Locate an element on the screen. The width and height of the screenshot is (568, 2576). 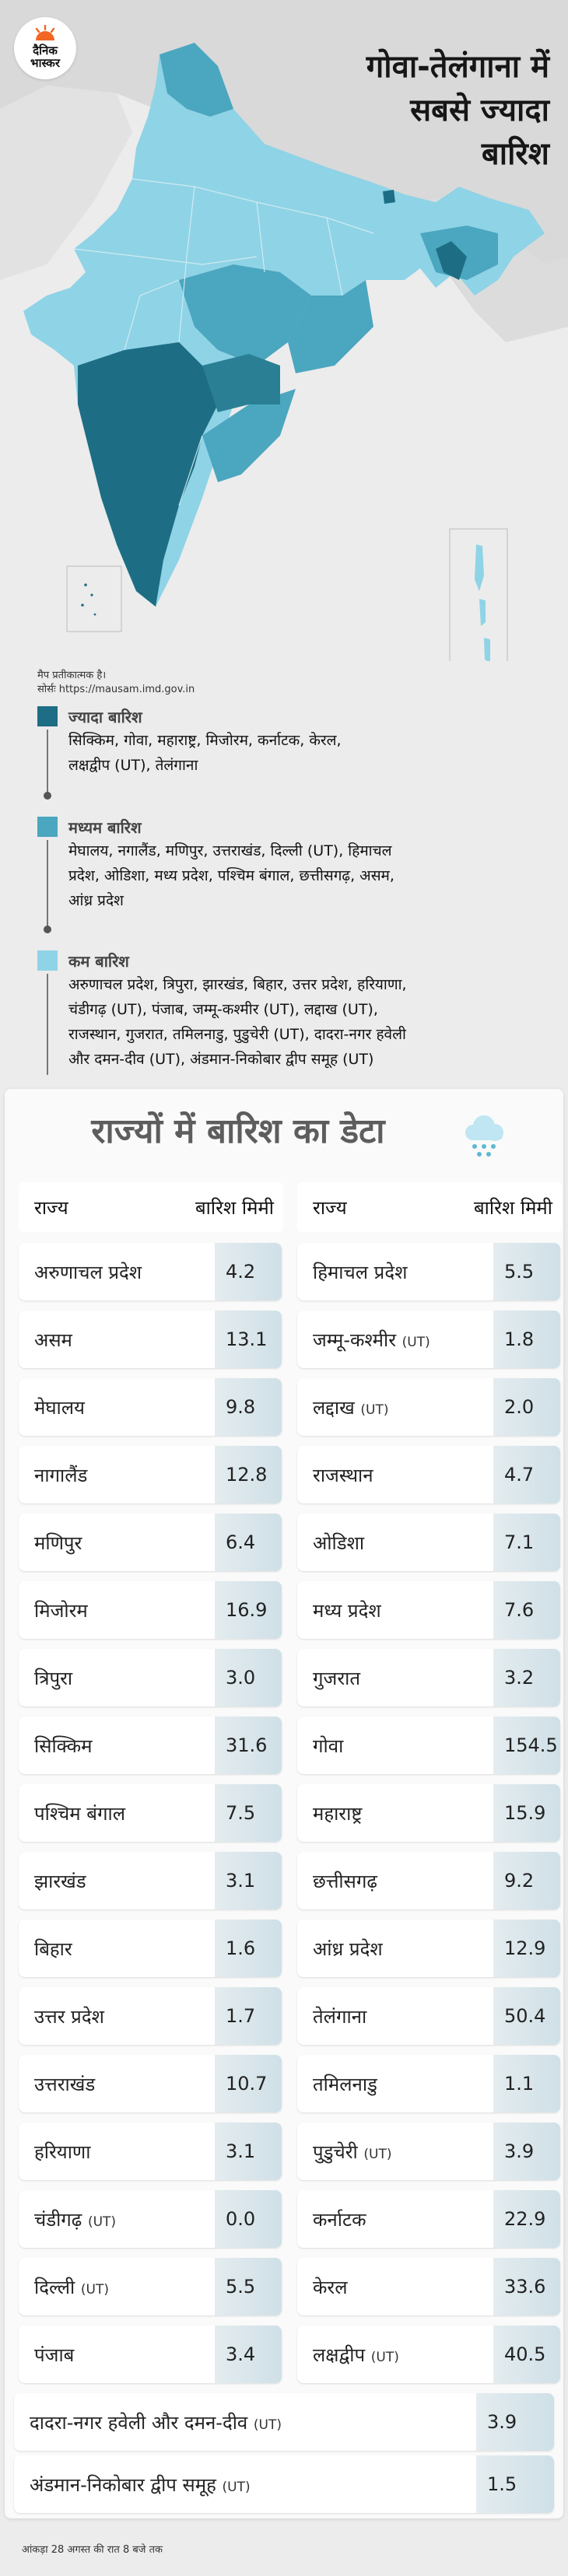
row-state-name: पंजाब is located at coordinates (117, 2355).